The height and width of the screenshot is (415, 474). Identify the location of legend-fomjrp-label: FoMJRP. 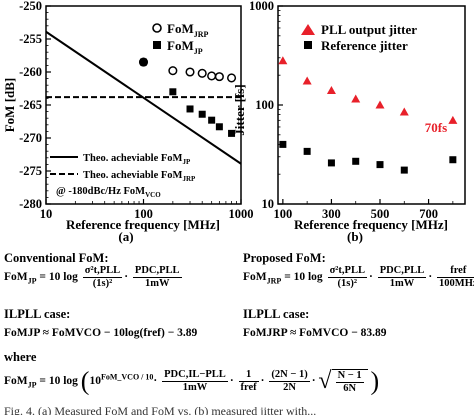
(187, 30).